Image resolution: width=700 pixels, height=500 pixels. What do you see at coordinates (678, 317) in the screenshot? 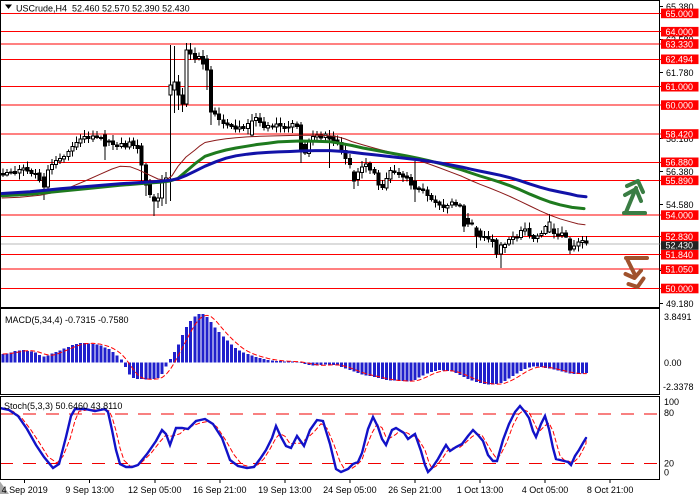
I see `svg-text: 3.8491` at bounding box center [678, 317].